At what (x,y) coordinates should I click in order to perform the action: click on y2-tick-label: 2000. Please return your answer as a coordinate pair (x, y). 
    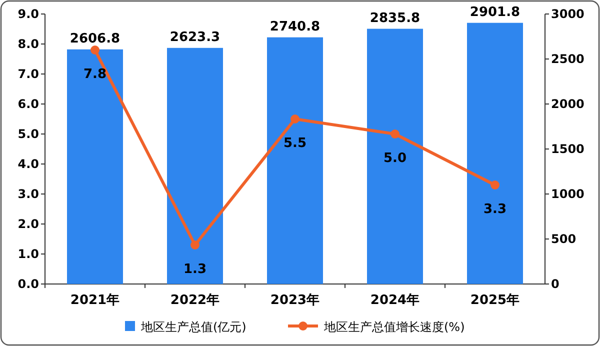
    Looking at the image, I should click on (567, 104).